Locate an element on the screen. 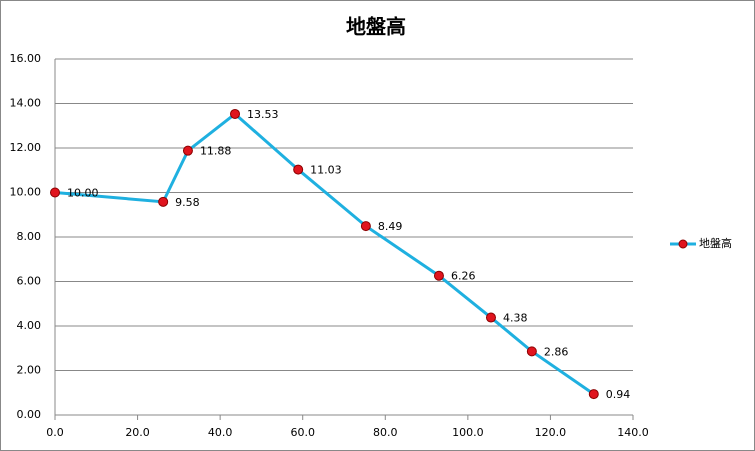 This screenshot has height=451, width=755. y-tick-label: 4.00 is located at coordinates (29, 325).